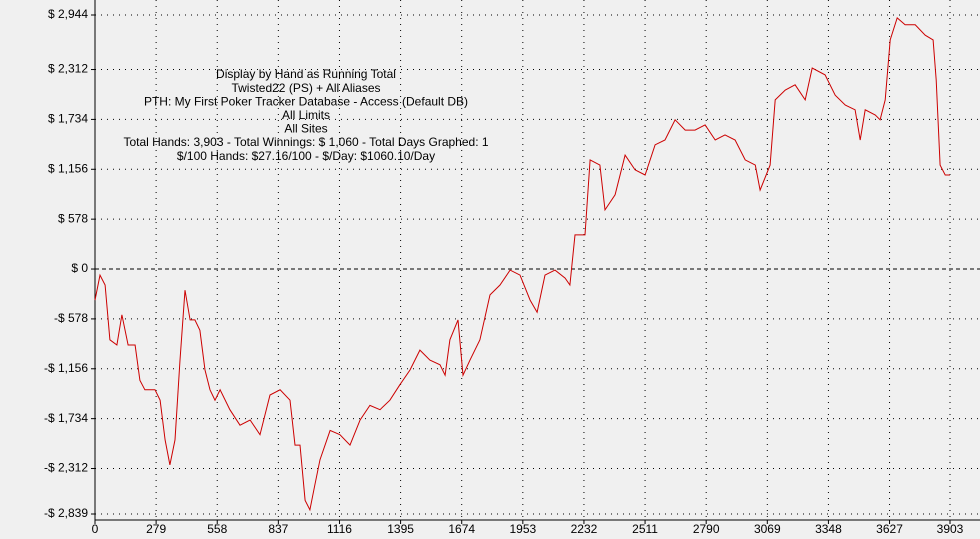  What do you see at coordinates (306, 74) in the screenshot?
I see `annotation: Display by Hand as Running Total` at bounding box center [306, 74].